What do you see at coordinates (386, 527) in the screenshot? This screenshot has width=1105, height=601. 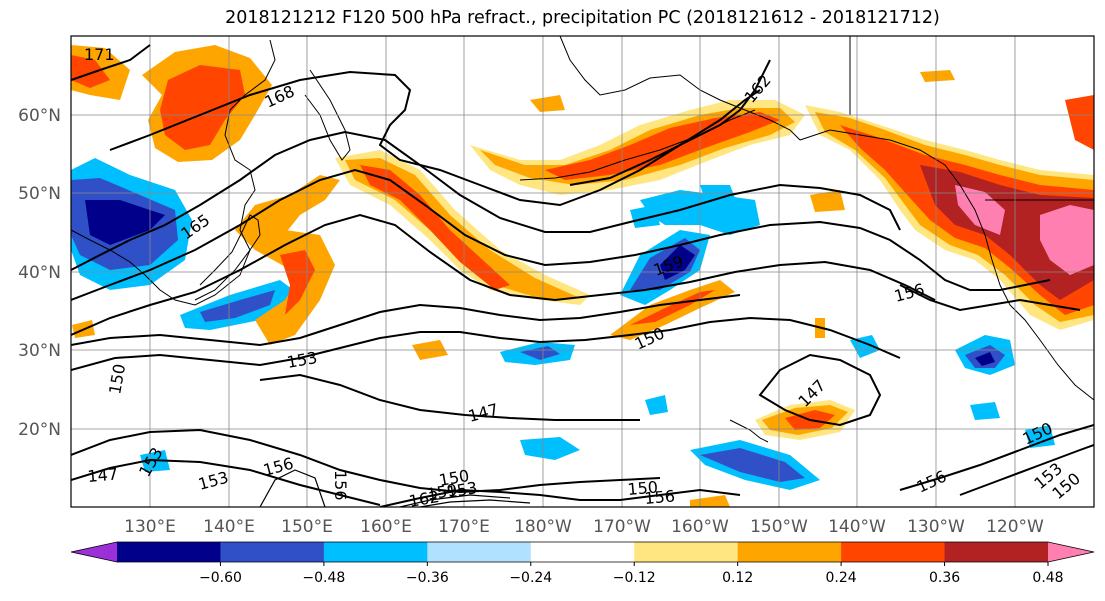 I see `lon-label: 160°E` at bounding box center [386, 527].